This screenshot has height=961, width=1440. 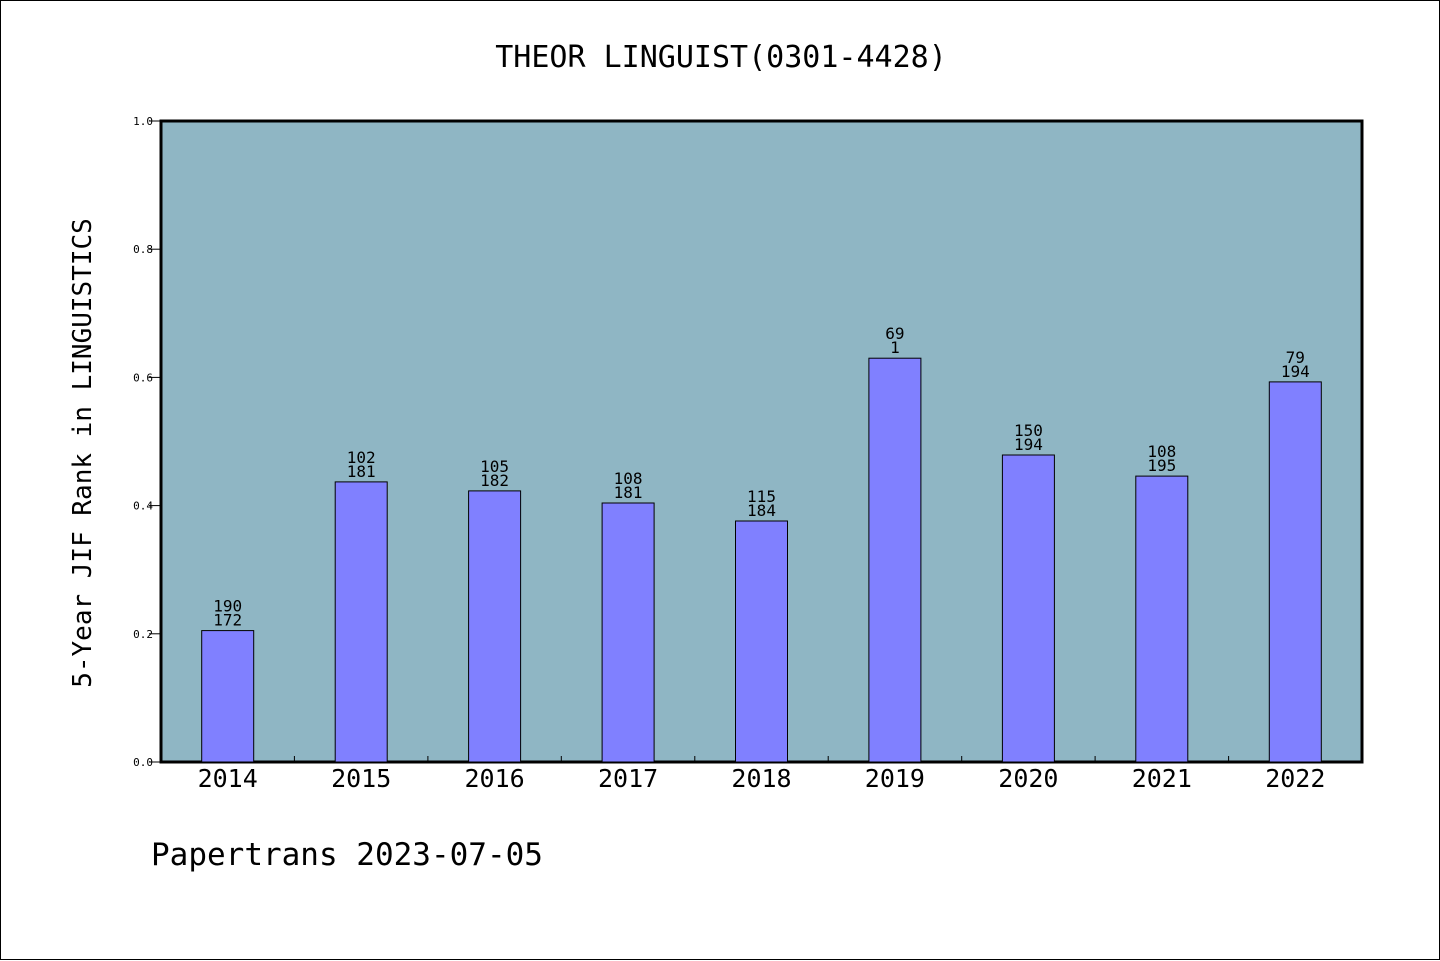 I want to click on bar-label-2017-bottom: 181, so click(x=628, y=492).